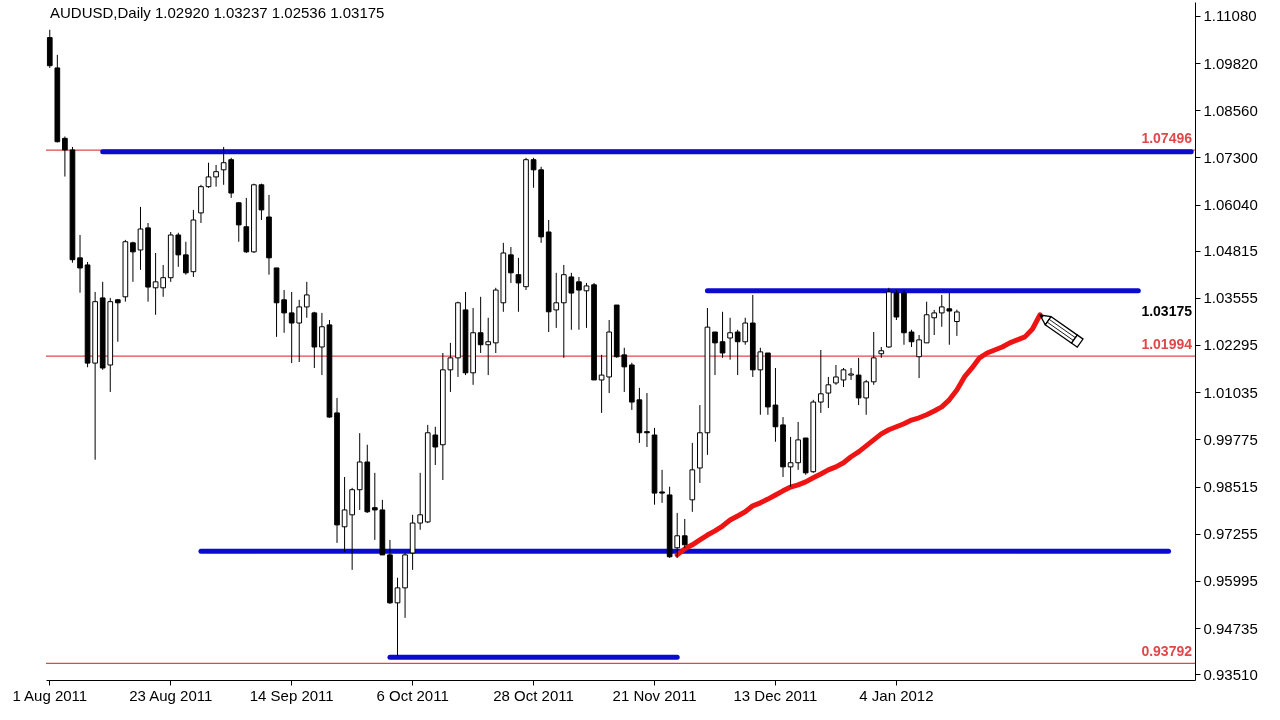 This screenshot has width=1280, height=720. What do you see at coordinates (50, 695) in the screenshot?
I see `x-tick-label: 1 Aug 2011` at bounding box center [50, 695].